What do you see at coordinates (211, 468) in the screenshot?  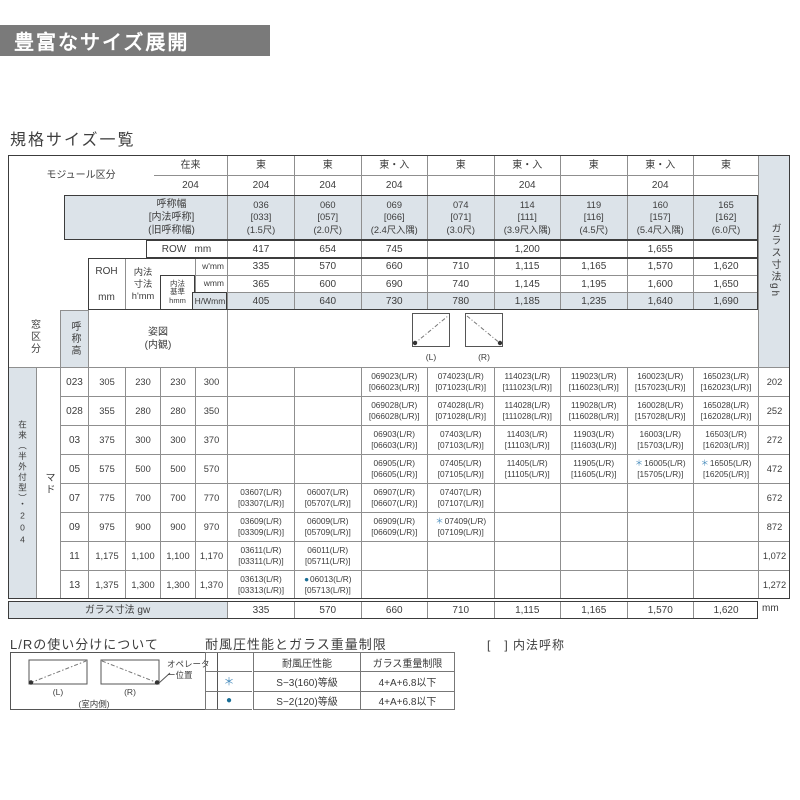 I see `hw-height-value: 570` at bounding box center [211, 468].